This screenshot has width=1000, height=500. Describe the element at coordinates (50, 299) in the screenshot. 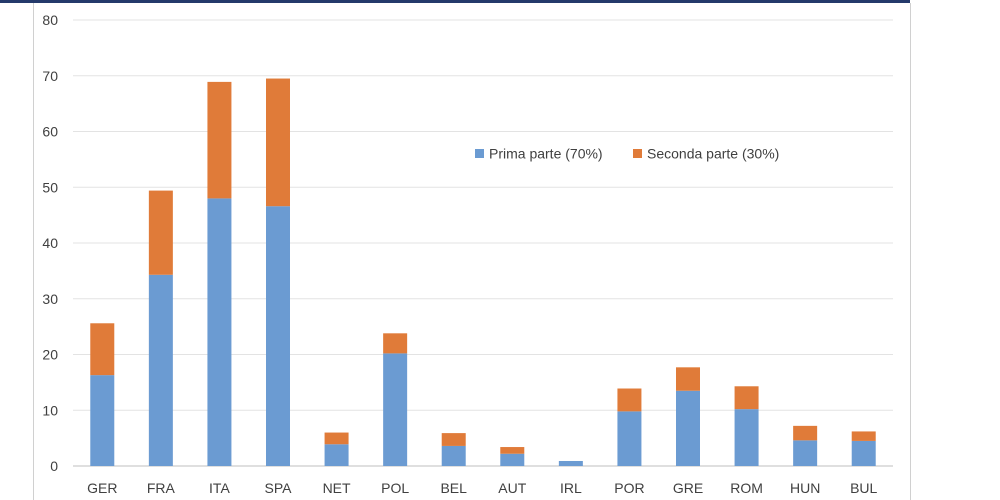

I see `y-tick-label: 30` at that location.